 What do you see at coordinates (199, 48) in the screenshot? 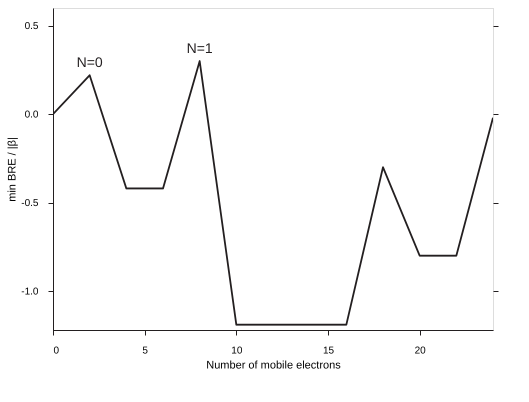
I see `annotation: N=1` at bounding box center [199, 48].